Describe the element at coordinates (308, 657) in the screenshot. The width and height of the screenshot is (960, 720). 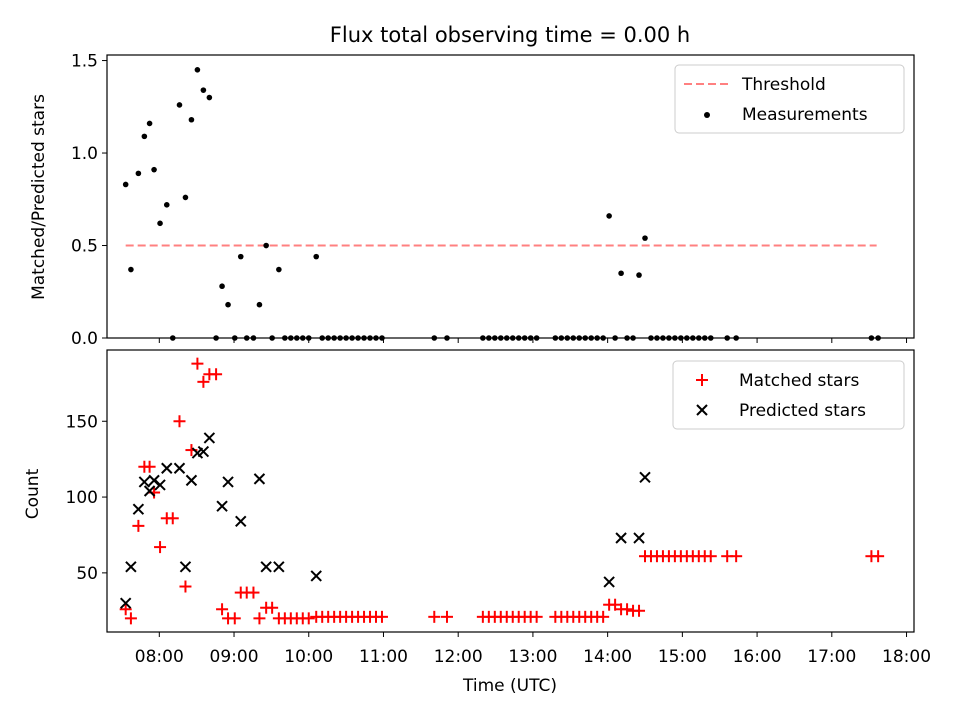
I see `x-tick-label: 10:00` at that location.